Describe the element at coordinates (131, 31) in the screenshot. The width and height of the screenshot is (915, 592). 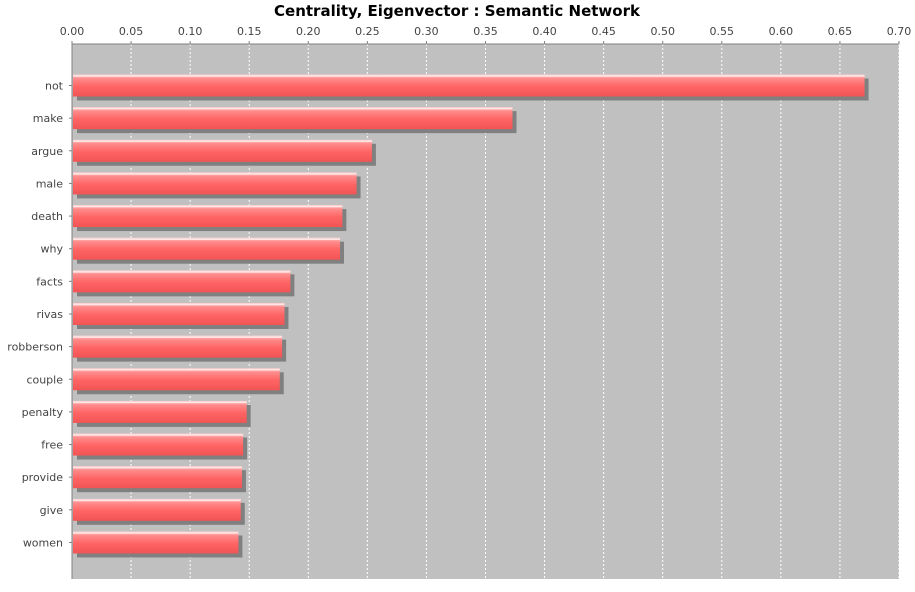
I see `x-tick-label: 0.05` at that location.